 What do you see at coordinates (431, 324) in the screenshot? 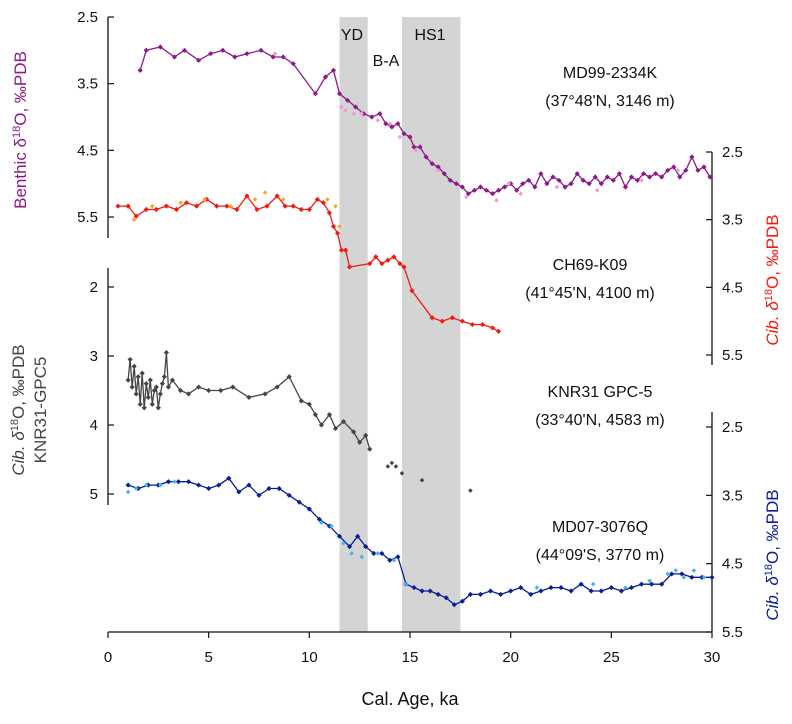
I see `shade-hs1` at bounding box center [431, 324].